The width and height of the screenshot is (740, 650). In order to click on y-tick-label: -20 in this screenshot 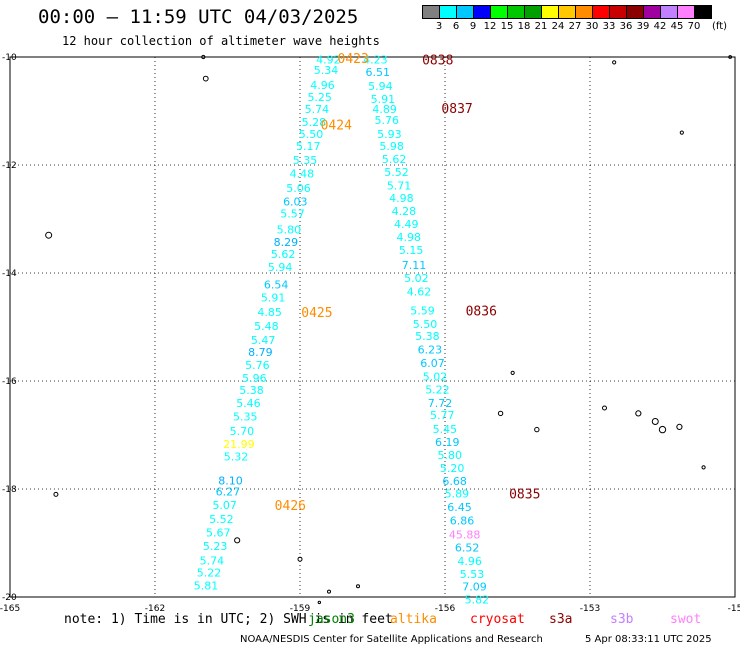, I will do `click(9, 598)`.